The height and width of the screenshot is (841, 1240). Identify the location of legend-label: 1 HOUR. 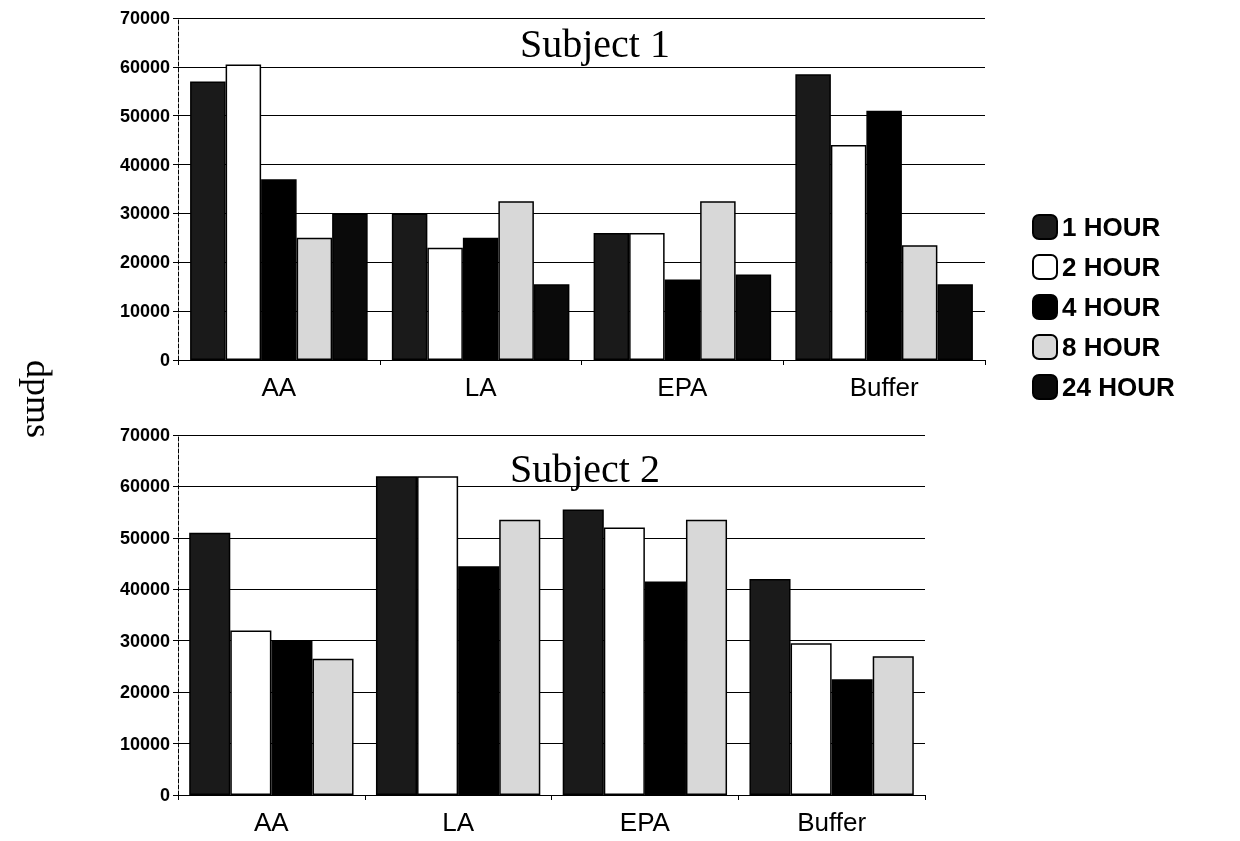
(1111, 227).